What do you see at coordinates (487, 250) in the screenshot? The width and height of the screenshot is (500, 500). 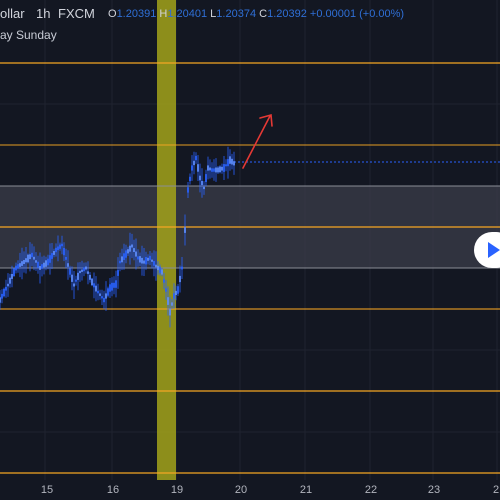 I see `replay-play-button` at bounding box center [487, 250].